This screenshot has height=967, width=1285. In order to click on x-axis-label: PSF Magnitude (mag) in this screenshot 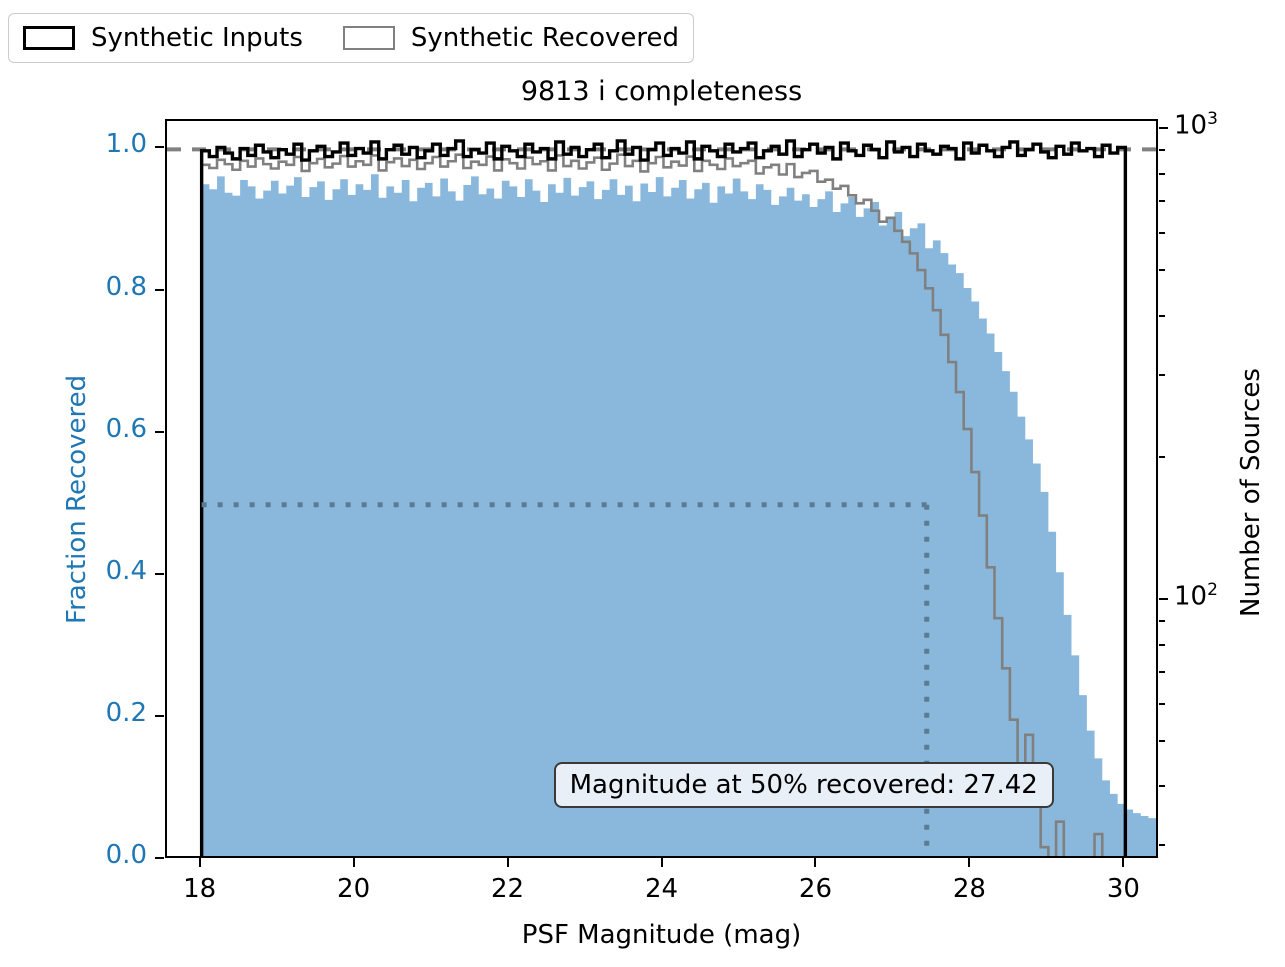, I will do `click(661, 935)`.